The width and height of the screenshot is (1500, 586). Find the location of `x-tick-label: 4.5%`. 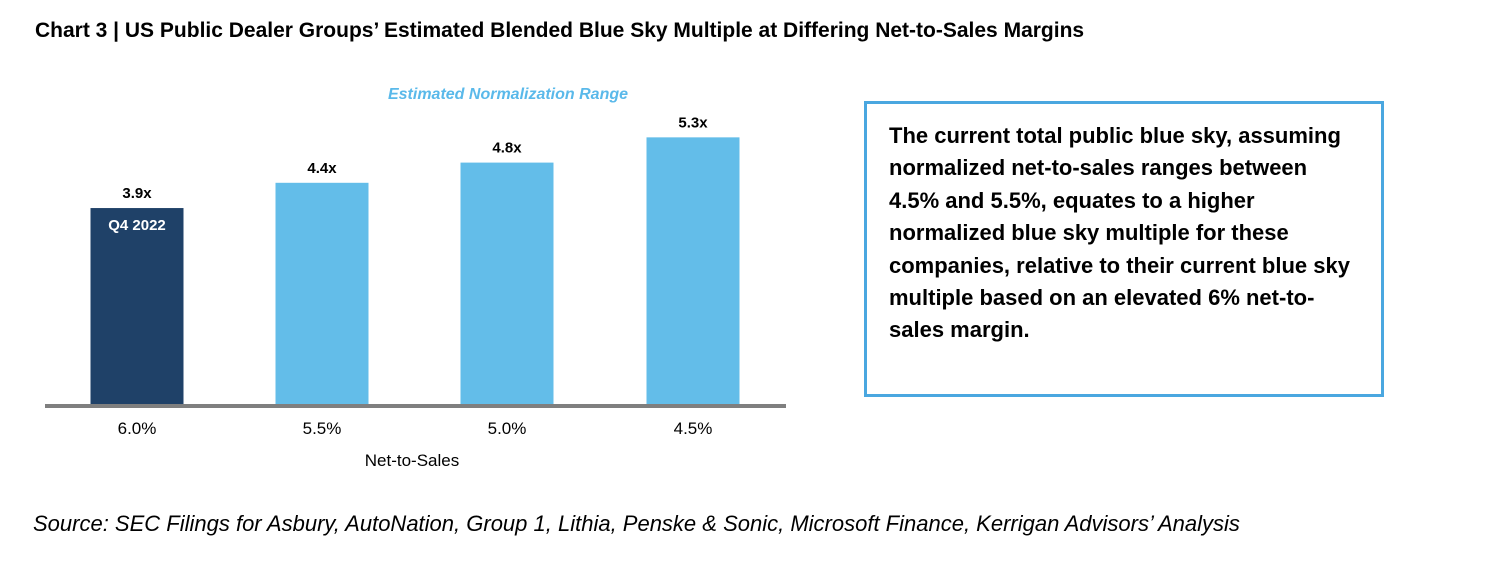

x-tick-label: 4.5% is located at coordinates (693, 428).